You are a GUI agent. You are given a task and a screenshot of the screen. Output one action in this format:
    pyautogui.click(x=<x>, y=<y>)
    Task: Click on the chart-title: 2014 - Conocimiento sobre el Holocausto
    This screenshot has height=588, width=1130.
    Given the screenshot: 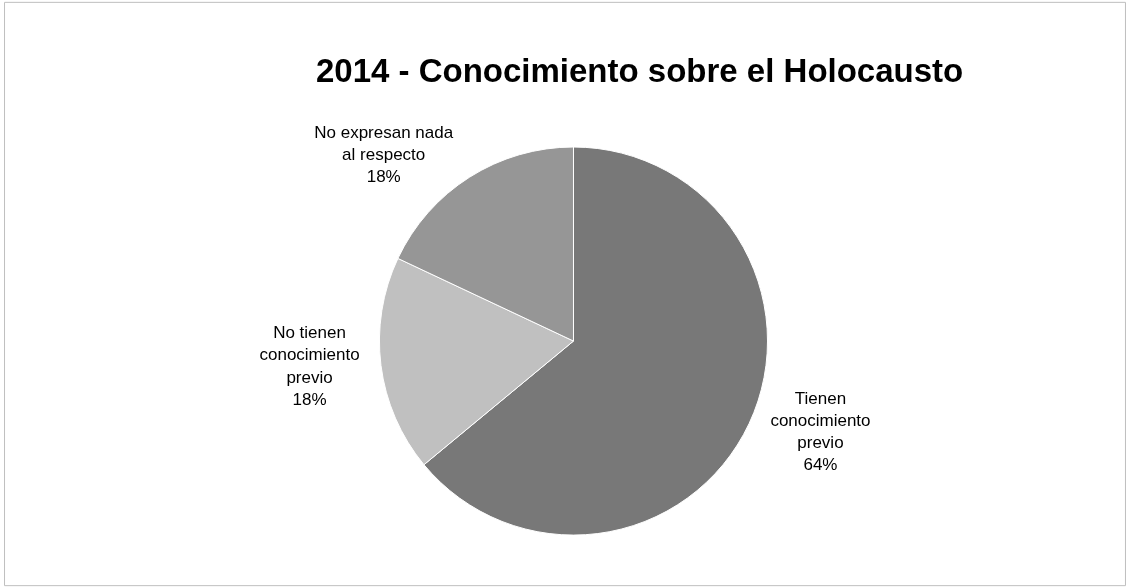 What is the action you would take?
    pyautogui.click(x=639, y=71)
    